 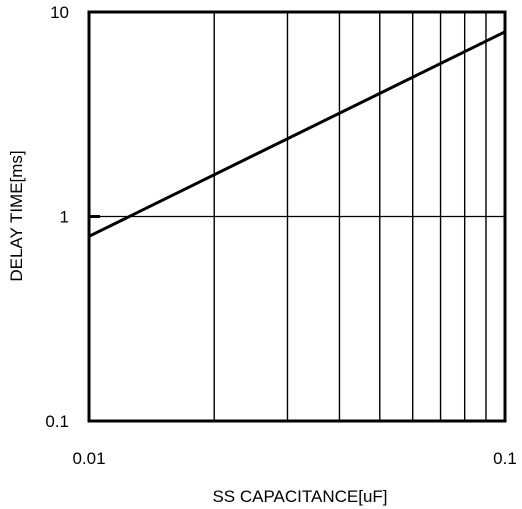 What do you see at coordinates (299, 496) in the screenshot?
I see `x-axis-title: SS CAPACITANCE[uF]` at bounding box center [299, 496].